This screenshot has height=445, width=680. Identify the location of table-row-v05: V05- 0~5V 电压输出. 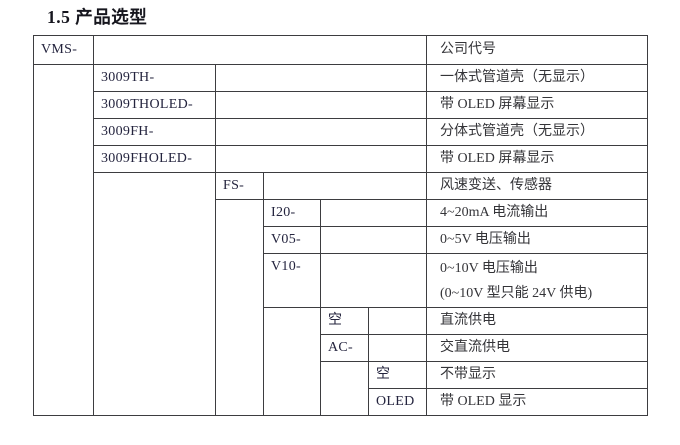
(341, 240).